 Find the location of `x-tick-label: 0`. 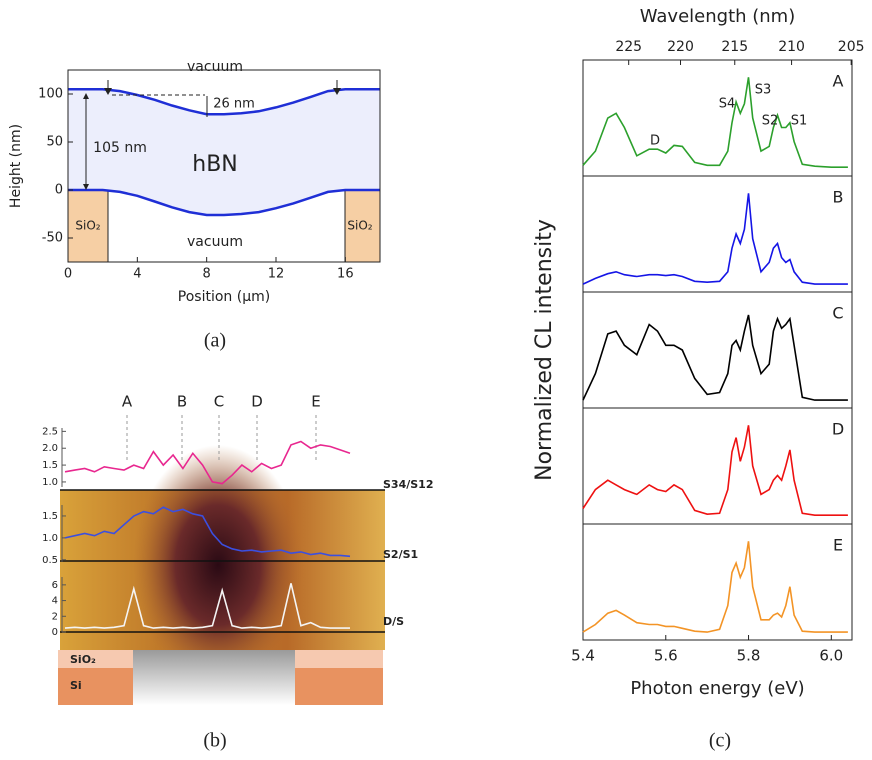

x-tick-label: 0 is located at coordinates (68, 274).